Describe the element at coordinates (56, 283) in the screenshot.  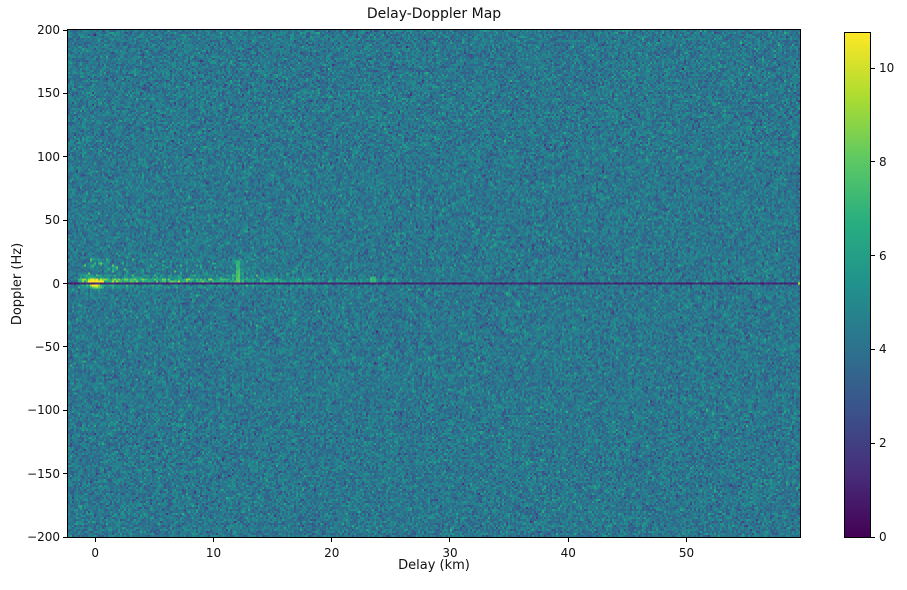
I see `y-tick-label: 0` at that location.